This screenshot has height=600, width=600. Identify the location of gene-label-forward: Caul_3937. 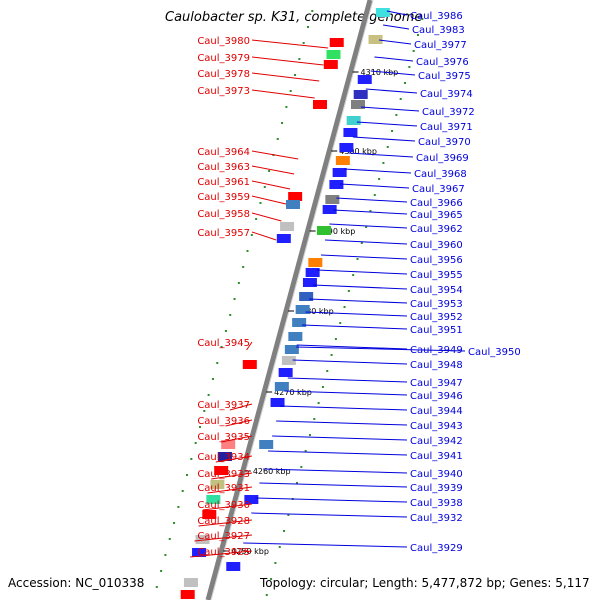
(223, 405).